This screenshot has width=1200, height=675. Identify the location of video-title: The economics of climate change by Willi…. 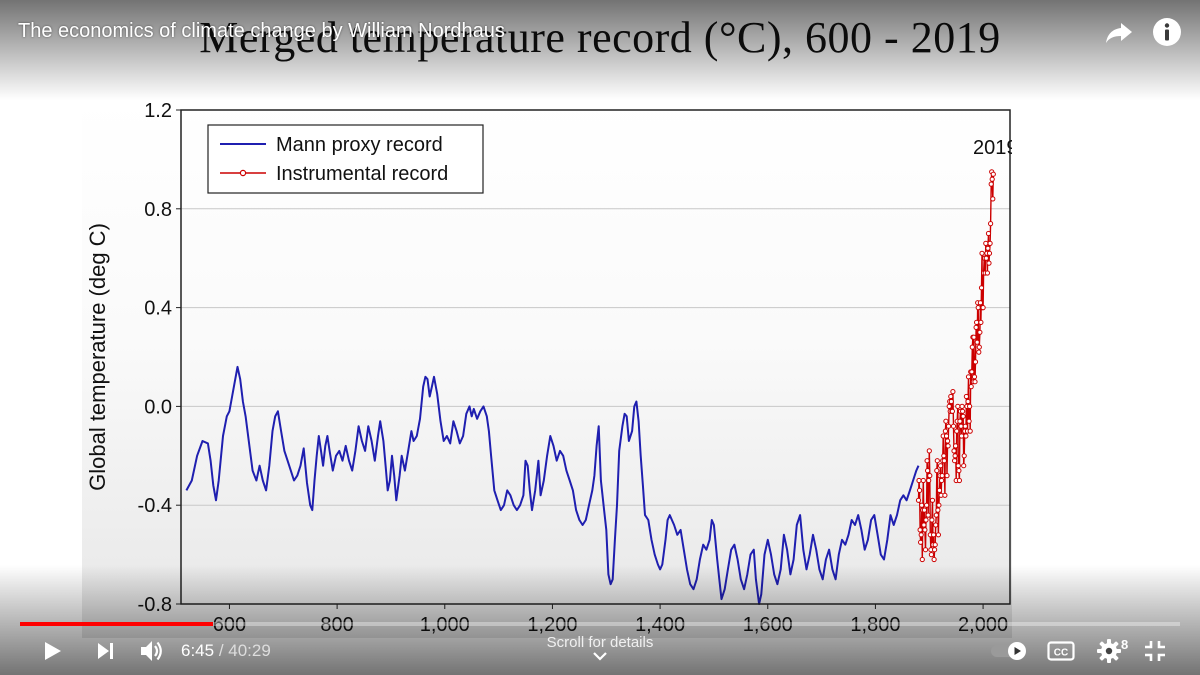
(261, 31).